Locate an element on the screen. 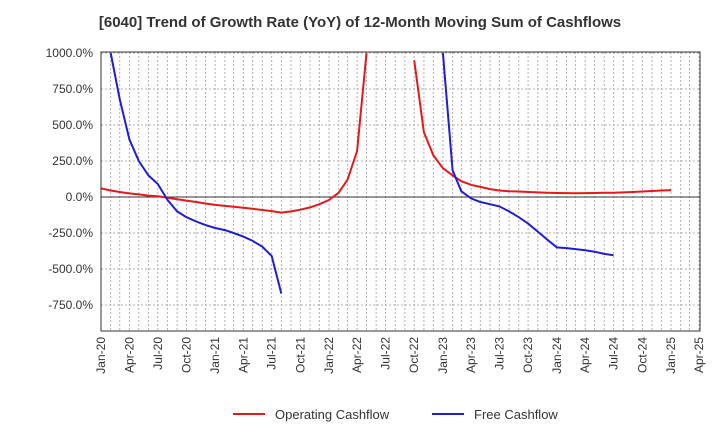  x-tick-label: Jan-21 is located at coordinates (215, 355).